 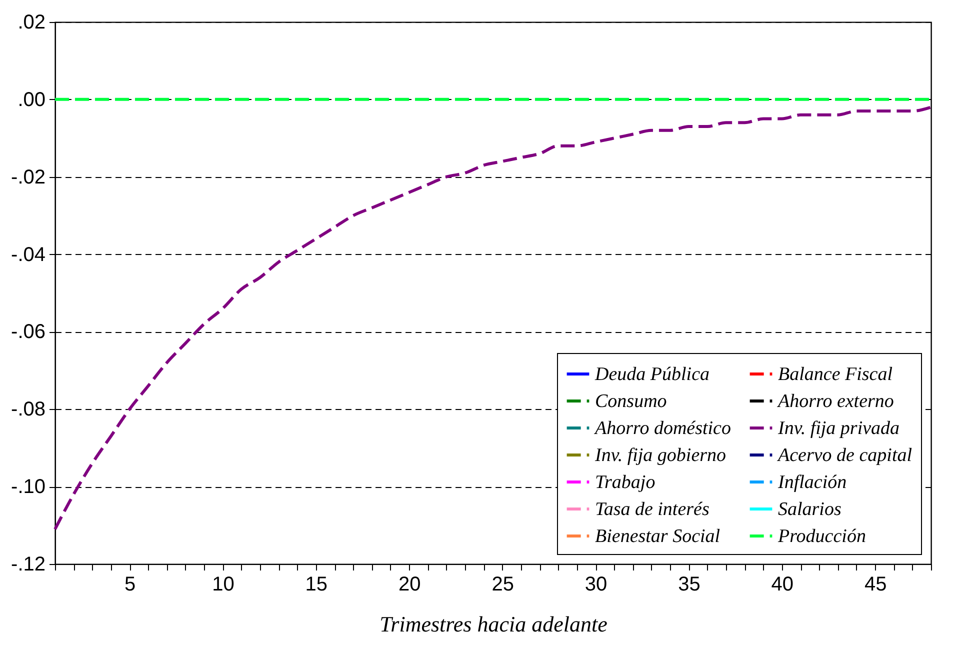 I want to click on legend-label: Acervo de capital, so click(x=844, y=455).